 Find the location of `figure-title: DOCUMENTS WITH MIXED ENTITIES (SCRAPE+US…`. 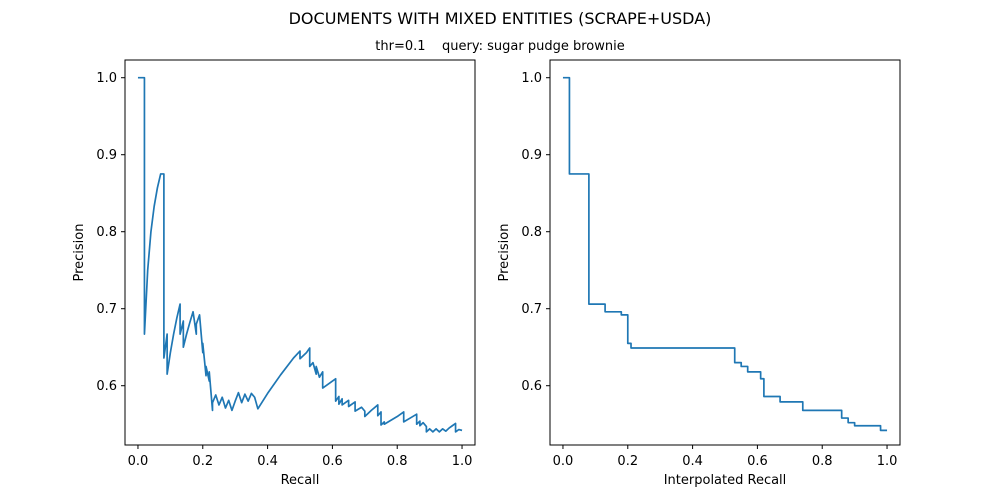

figure-title: DOCUMENTS WITH MIXED ENTITIES (SCRAPE+US… is located at coordinates (500, 18).